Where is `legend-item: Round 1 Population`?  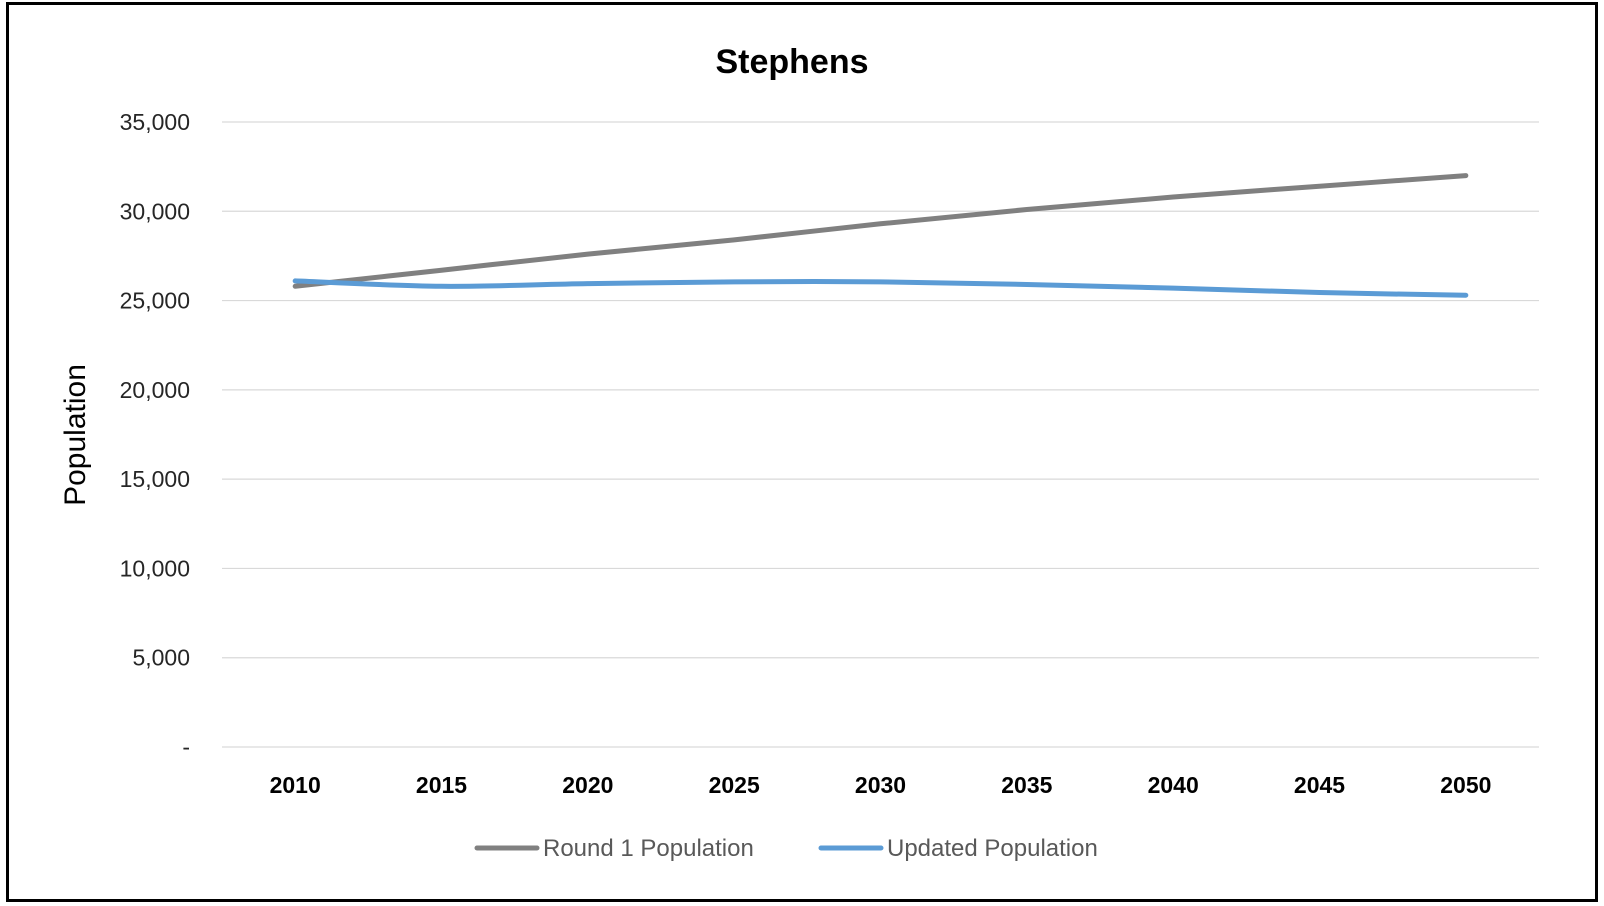
legend-item: Round 1 Population is located at coordinates (614, 848).